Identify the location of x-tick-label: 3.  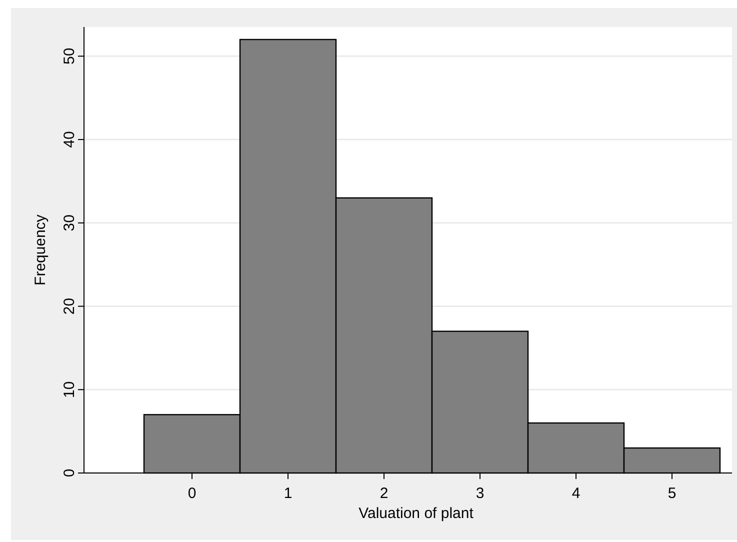
(480, 493).